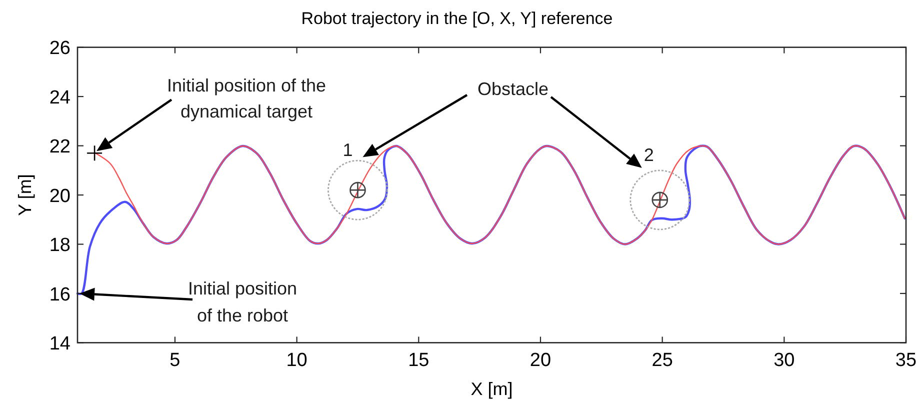  Describe the element at coordinates (59, 245) in the screenshot. I see `y-tick-label: 18` at that location.